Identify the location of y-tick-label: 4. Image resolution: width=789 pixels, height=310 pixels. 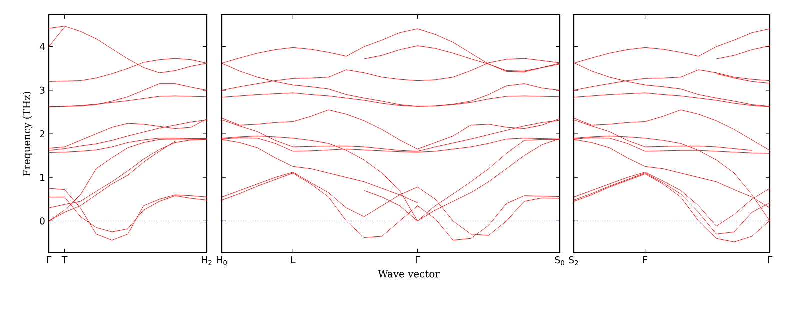
(42, 46).